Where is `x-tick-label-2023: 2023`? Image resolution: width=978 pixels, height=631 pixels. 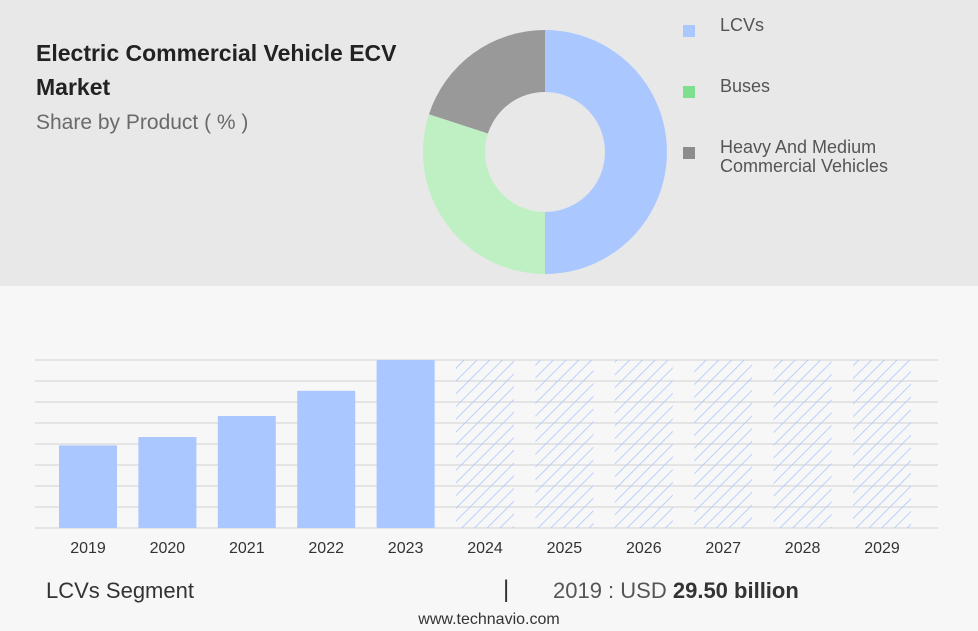 x-tick-label-2023: 2023 is located at coordinates (406, 548).